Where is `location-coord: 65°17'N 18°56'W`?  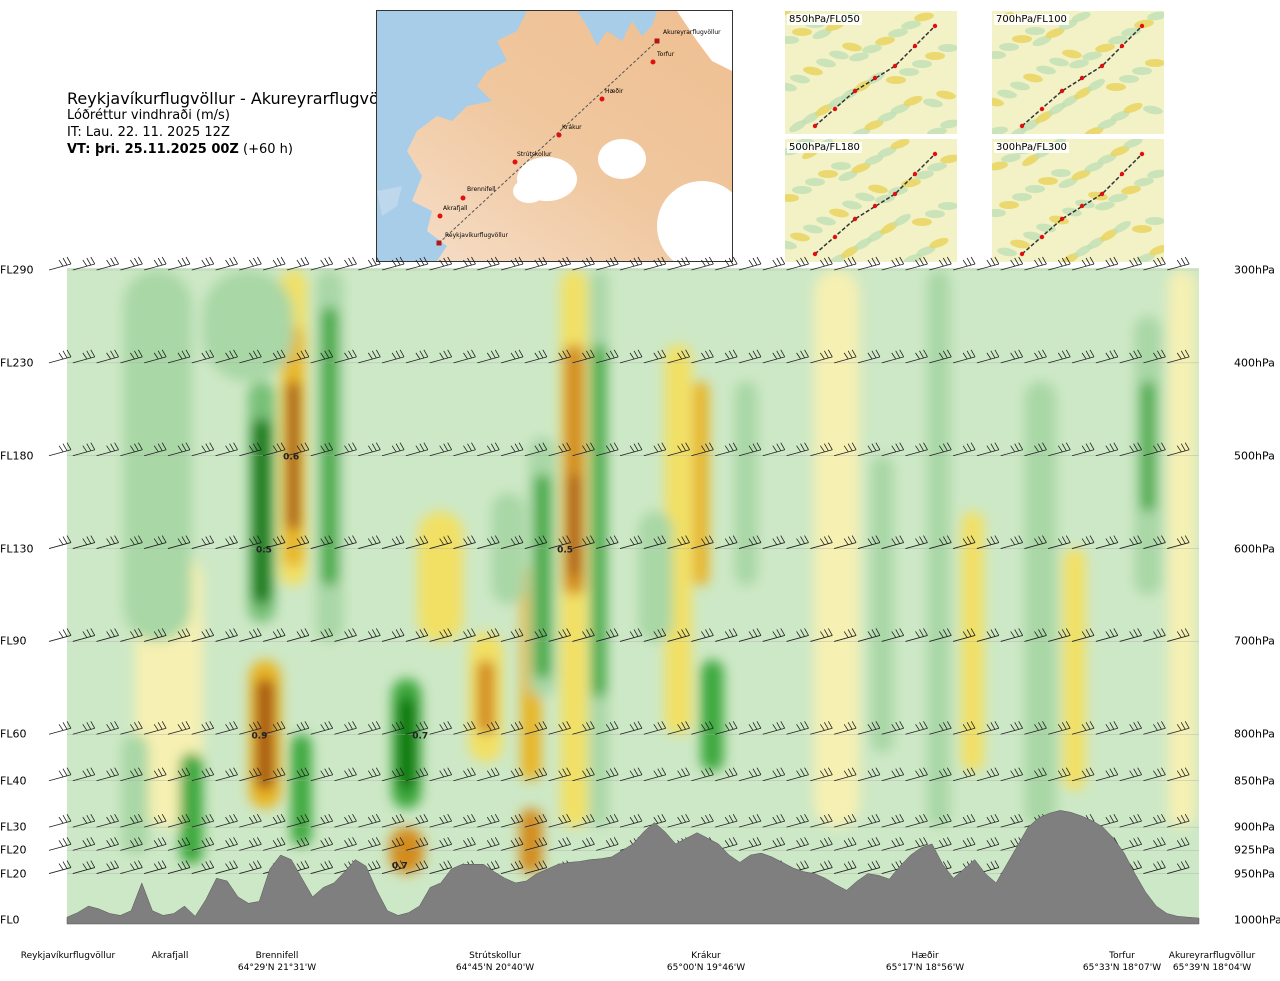
location-coord: 65°17'N 18°56'W is located at coordinates (925, 968).